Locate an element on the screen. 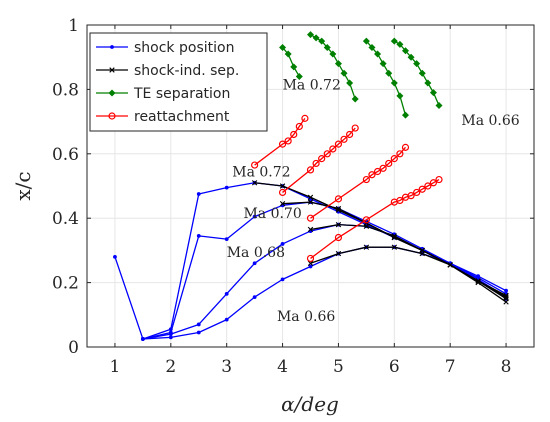 This screenshot has width=550, height=422. series-shock-ind-sep is located at coordinates (408, 274).